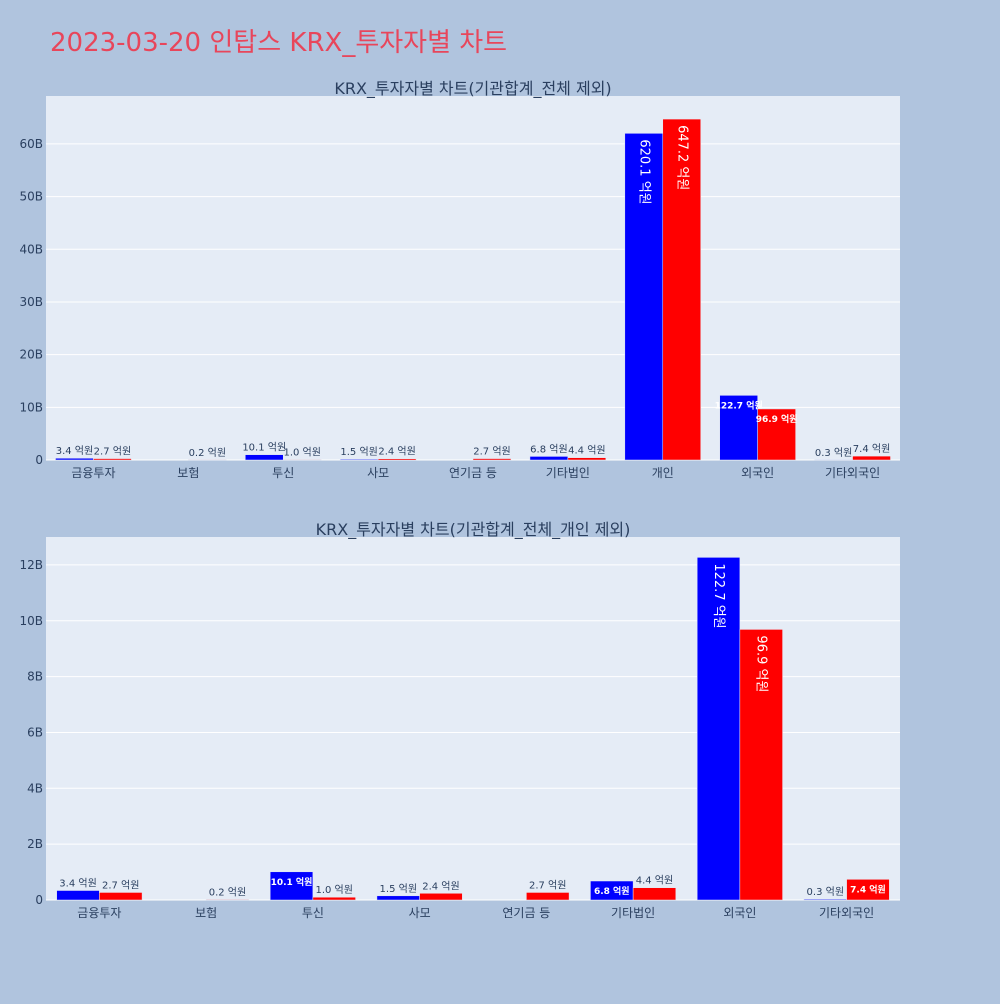  I want to click on y-tick-label: 50B, so click(31, 197).